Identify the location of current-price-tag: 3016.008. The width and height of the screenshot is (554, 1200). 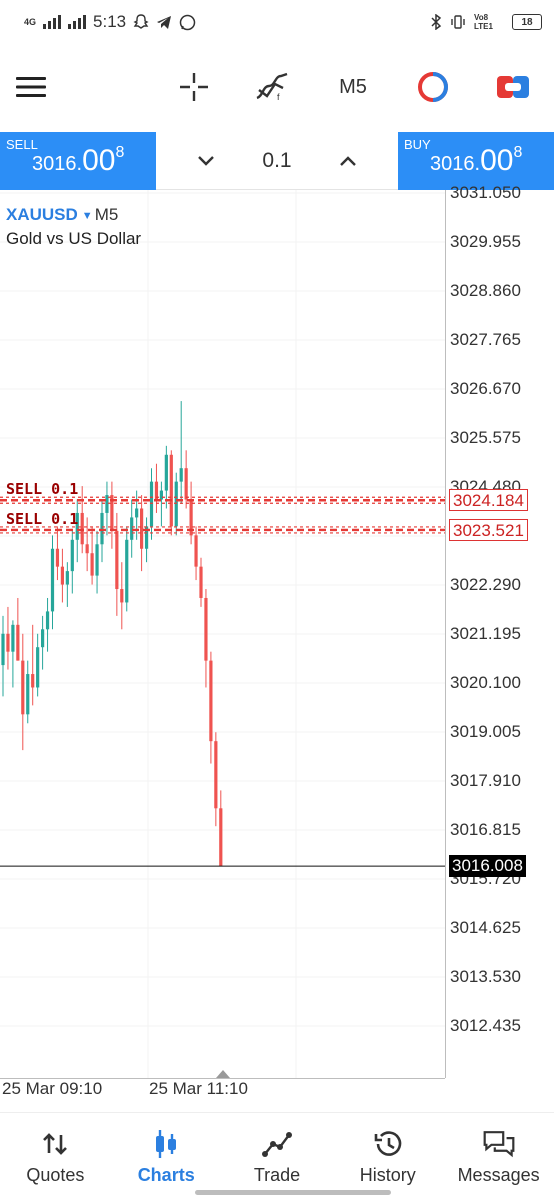
(487, 866).